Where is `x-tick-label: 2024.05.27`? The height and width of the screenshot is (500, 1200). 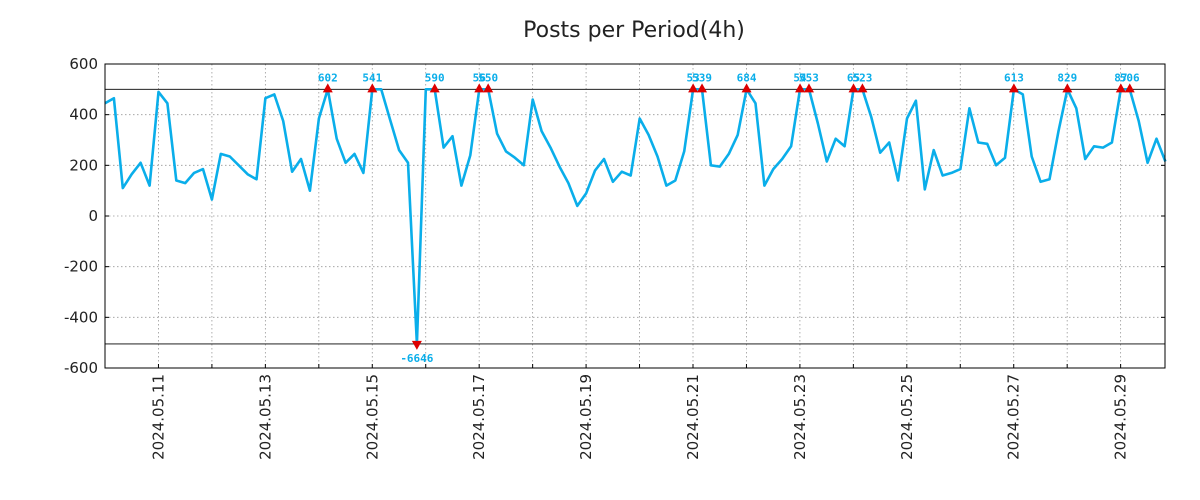 x-tick-label: 2024.05.27 is located at coordinates (1014, 417).